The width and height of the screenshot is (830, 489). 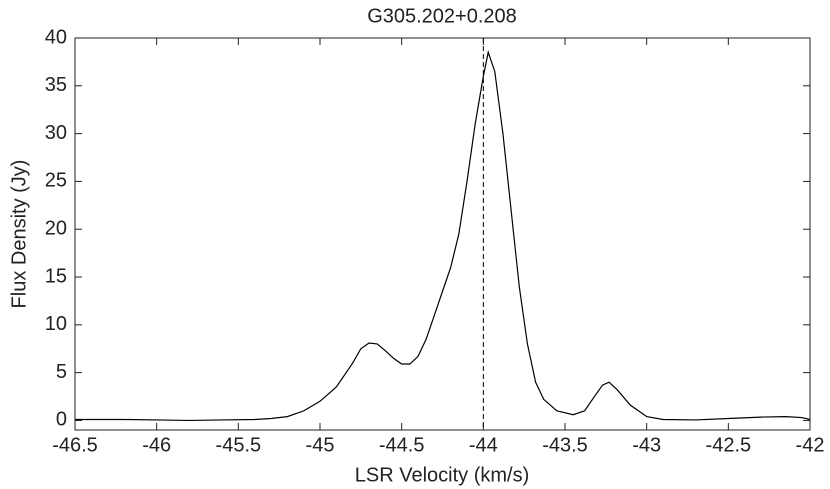 What do you see at coordinates (56, 37) in the screenshot?
I see `y-tick-label: 40` at bounding box center [56, 37].